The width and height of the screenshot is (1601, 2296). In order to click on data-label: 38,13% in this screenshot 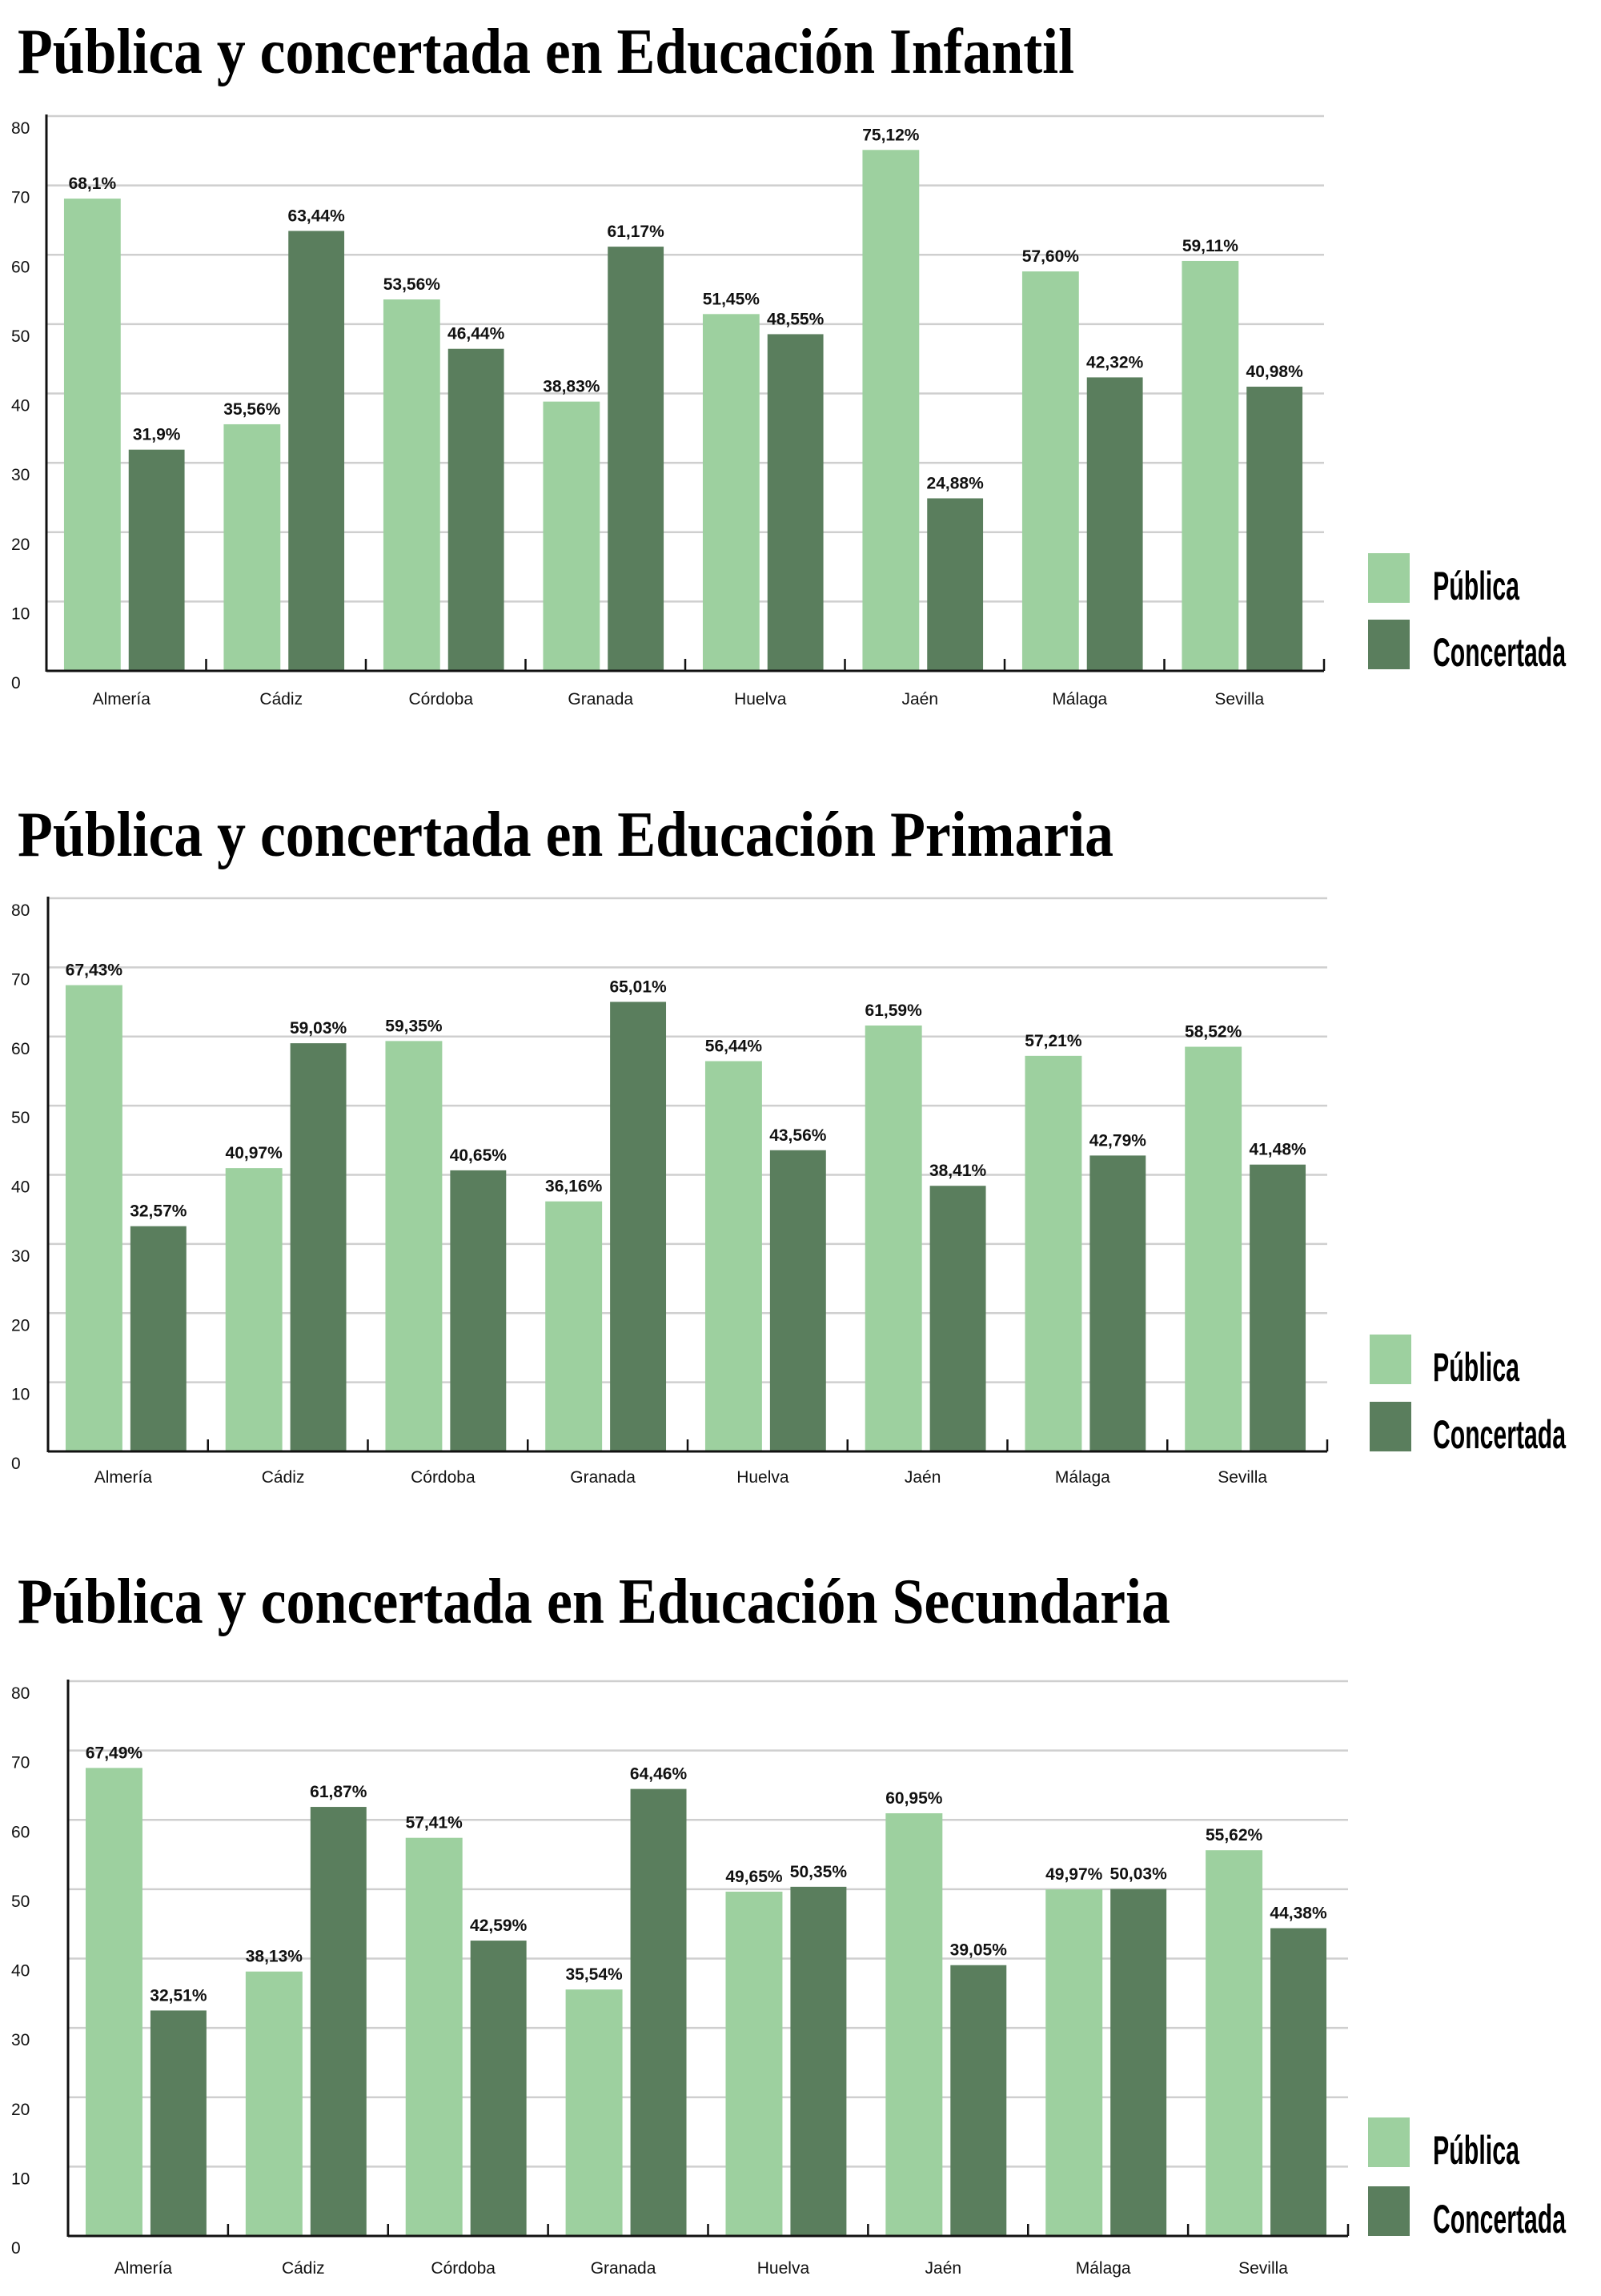, I will do `click(274, 1957)`.